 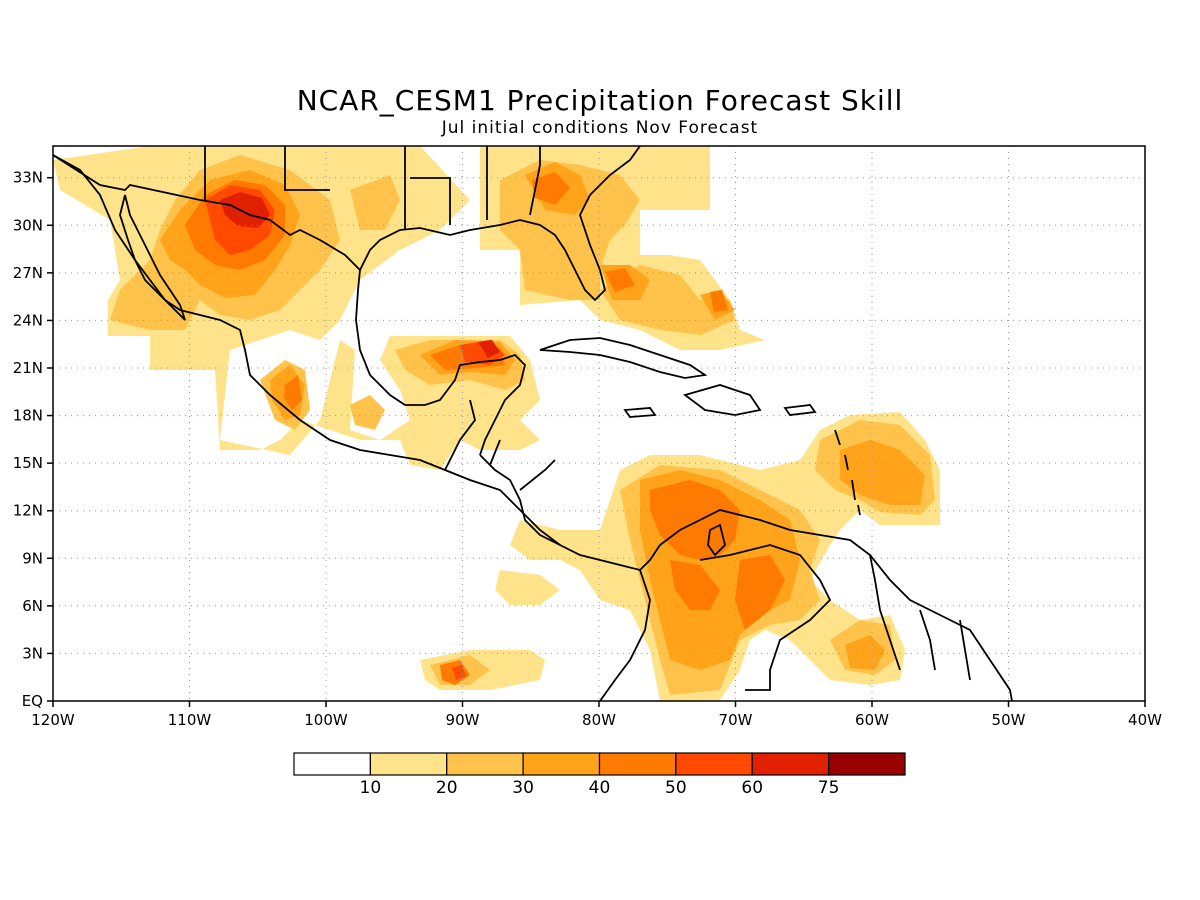 I want to click on colorbar-label: 20, so click(x=447, y=788).